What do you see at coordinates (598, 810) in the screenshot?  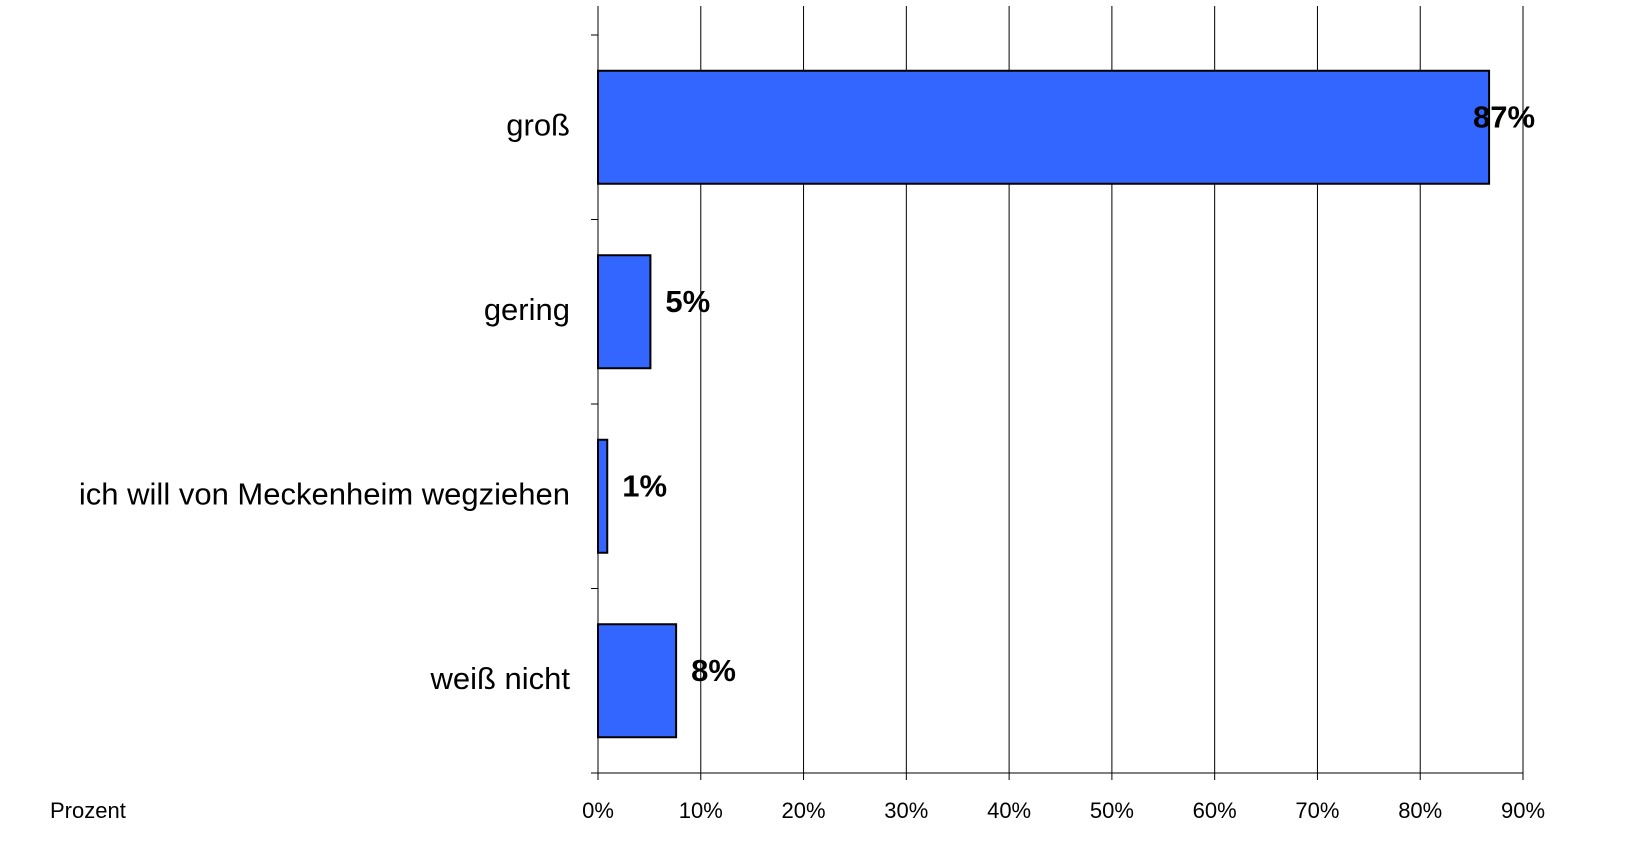 I see `x-tick-label: 0%` at bounding box center [598, 810].